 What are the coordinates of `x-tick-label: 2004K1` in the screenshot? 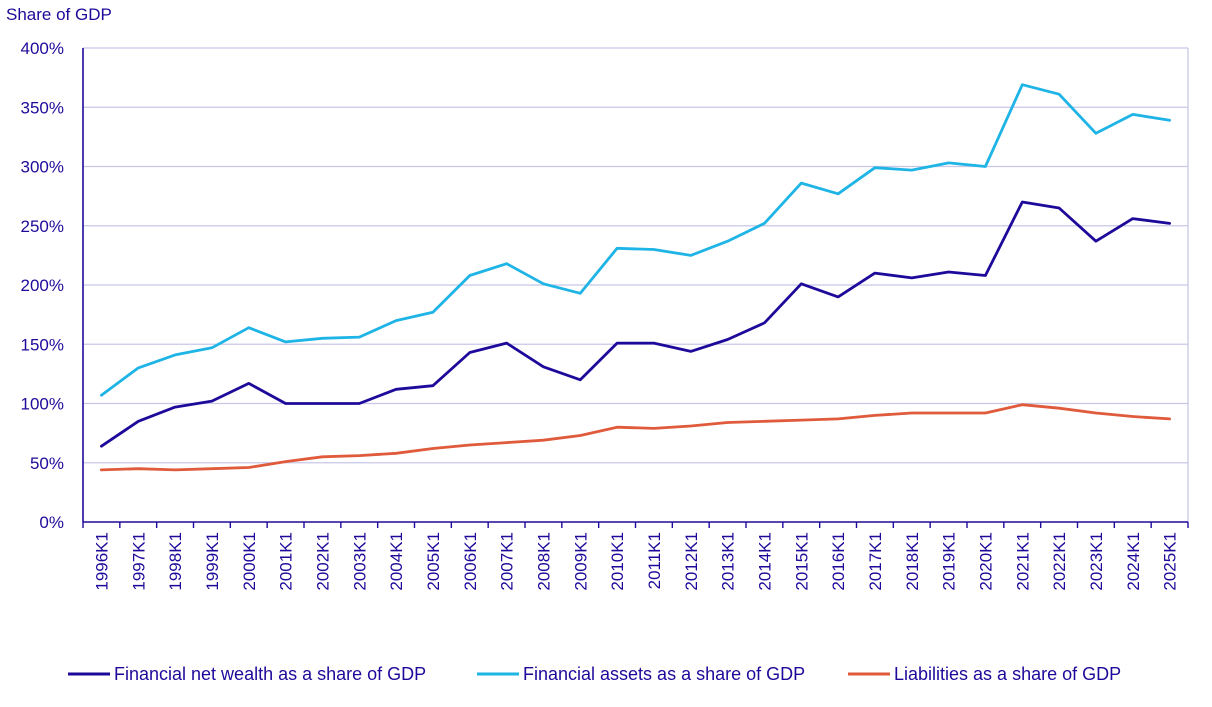 It's located at (396, 561).